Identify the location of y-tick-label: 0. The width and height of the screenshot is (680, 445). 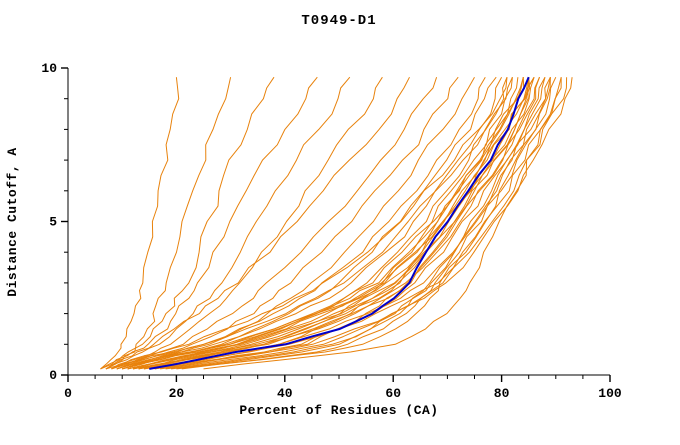
(53, 375).